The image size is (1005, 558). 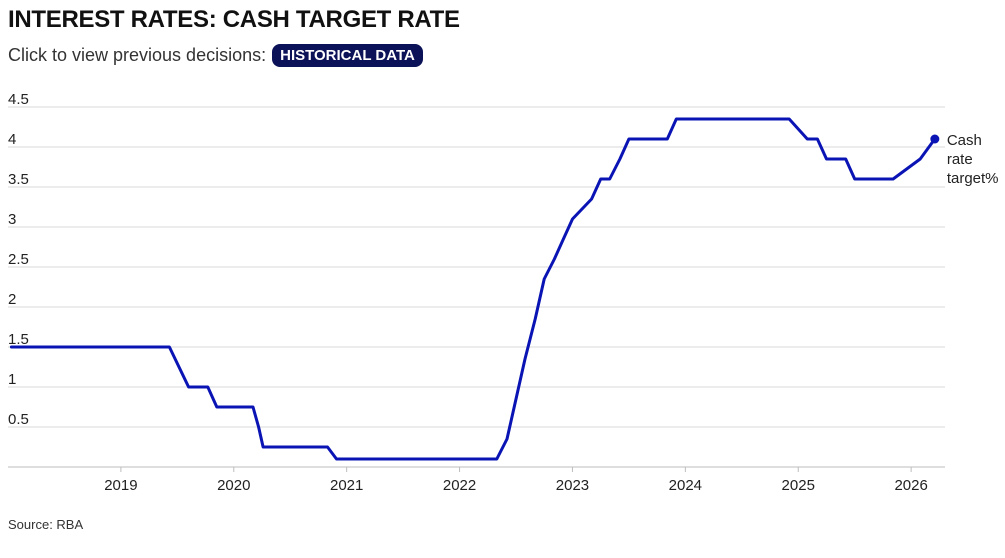 I want to click on x-tick-label: 2019, so click(x=120, y=485).